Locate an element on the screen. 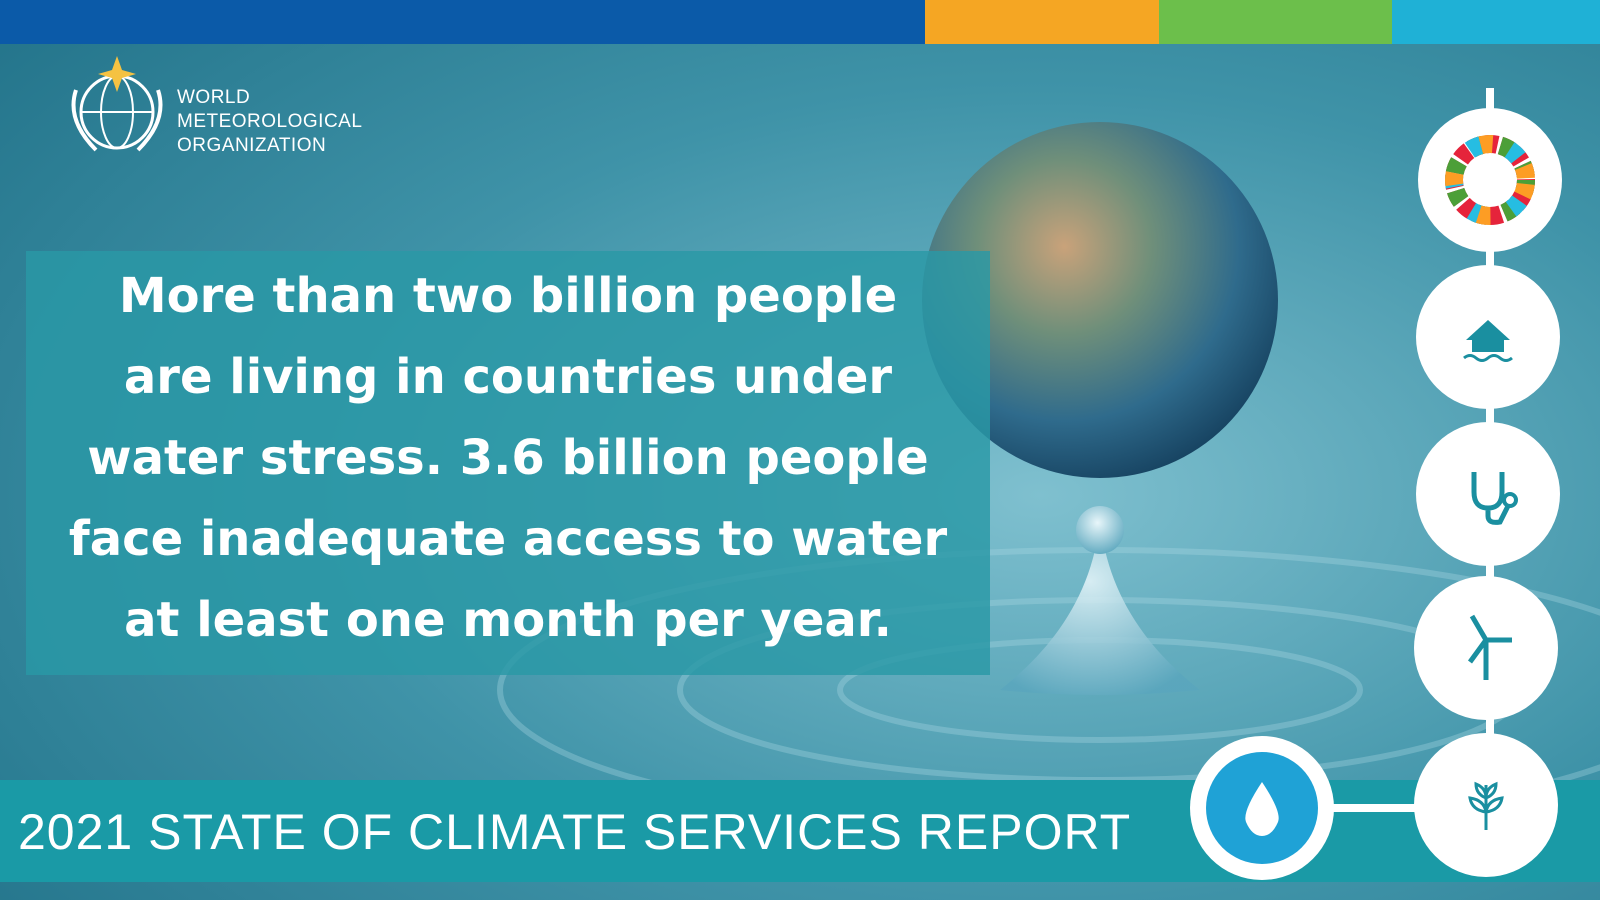 The image size is (1600, 900). icon-health is located at coordinates (1488, 494).